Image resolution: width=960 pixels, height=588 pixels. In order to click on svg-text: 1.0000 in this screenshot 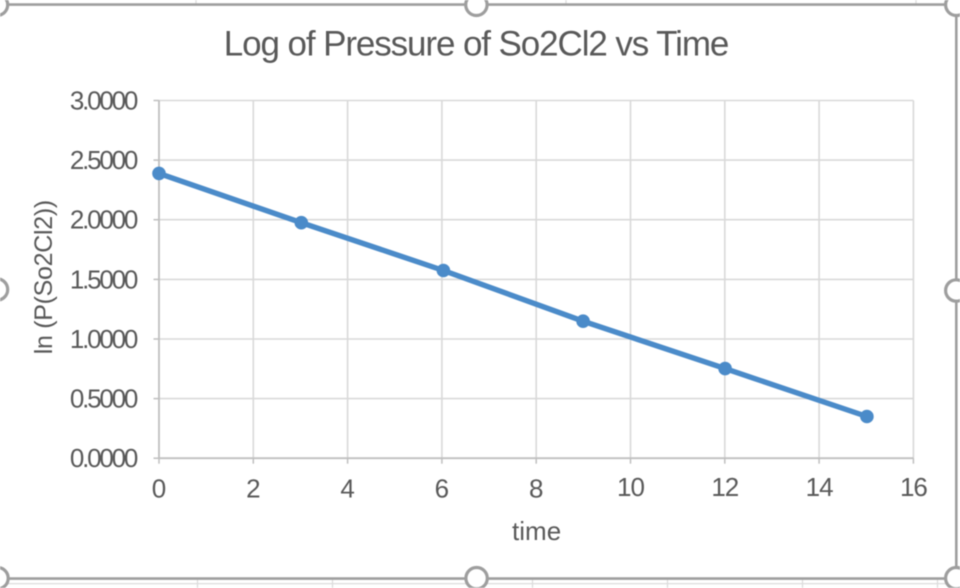, I will do `click(104, 339)`.